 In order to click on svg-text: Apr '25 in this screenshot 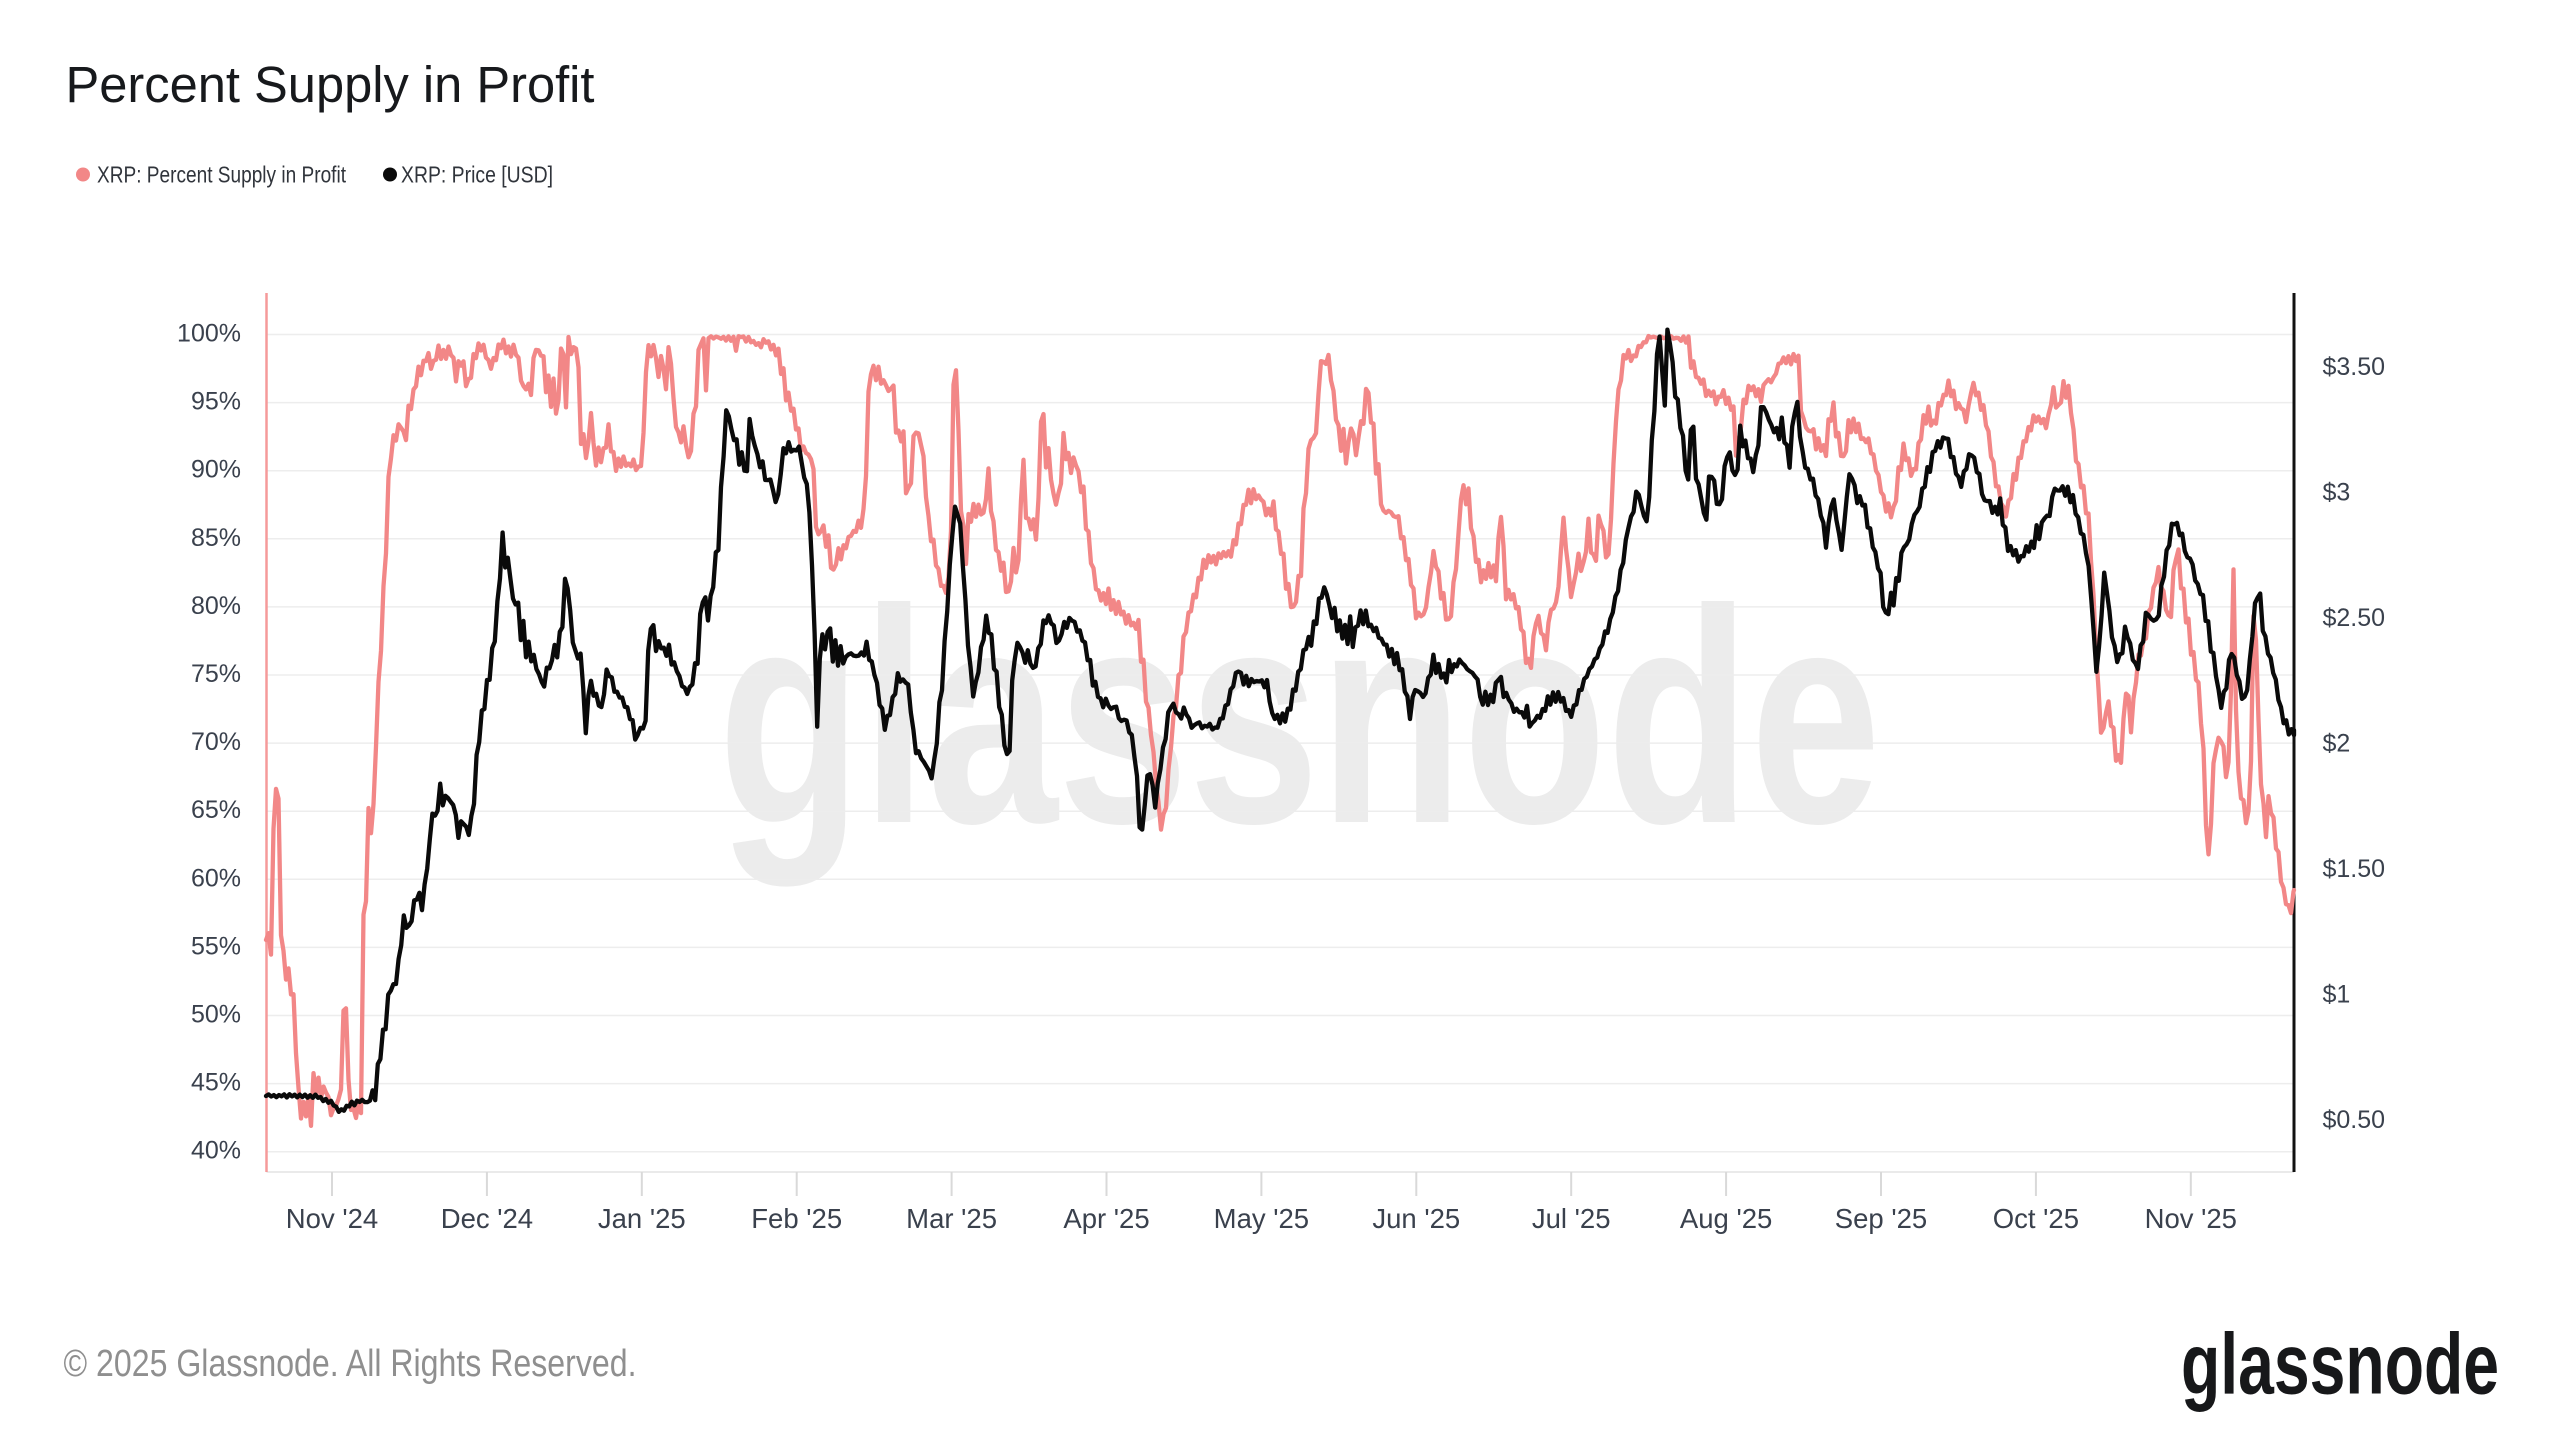, I will do `click(1106, 1218)`.